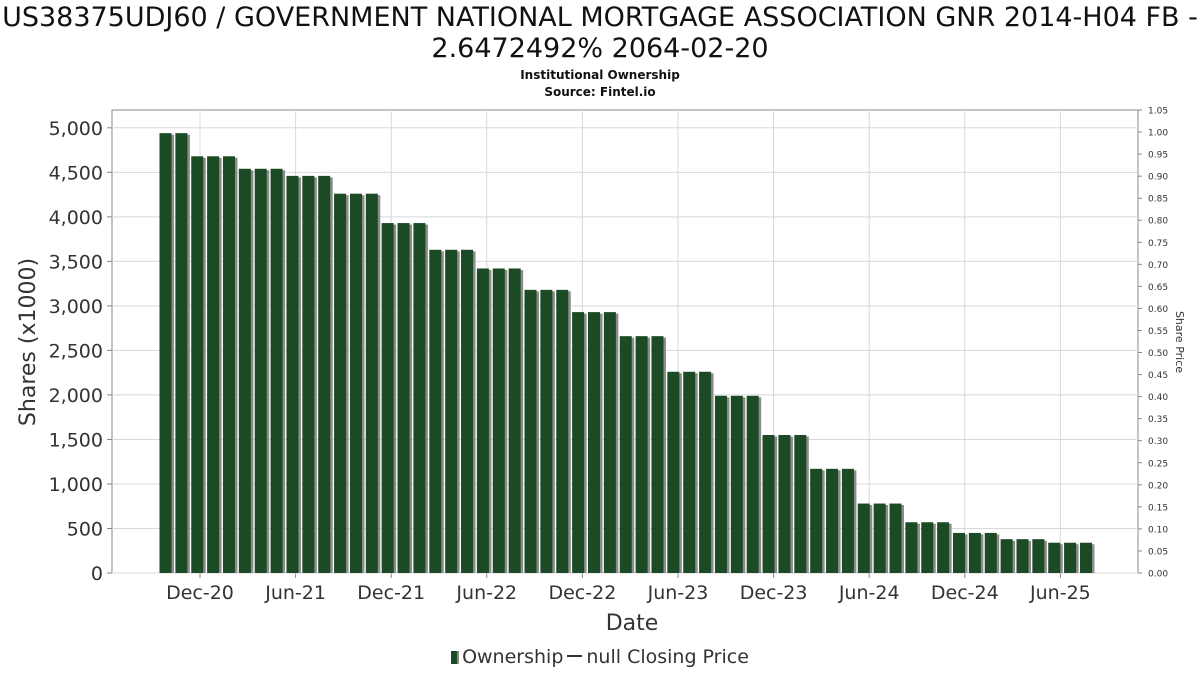 This screenshot has height=675, width=1200. I want to click on y-tick-label: 4,500, so click(76, 173).